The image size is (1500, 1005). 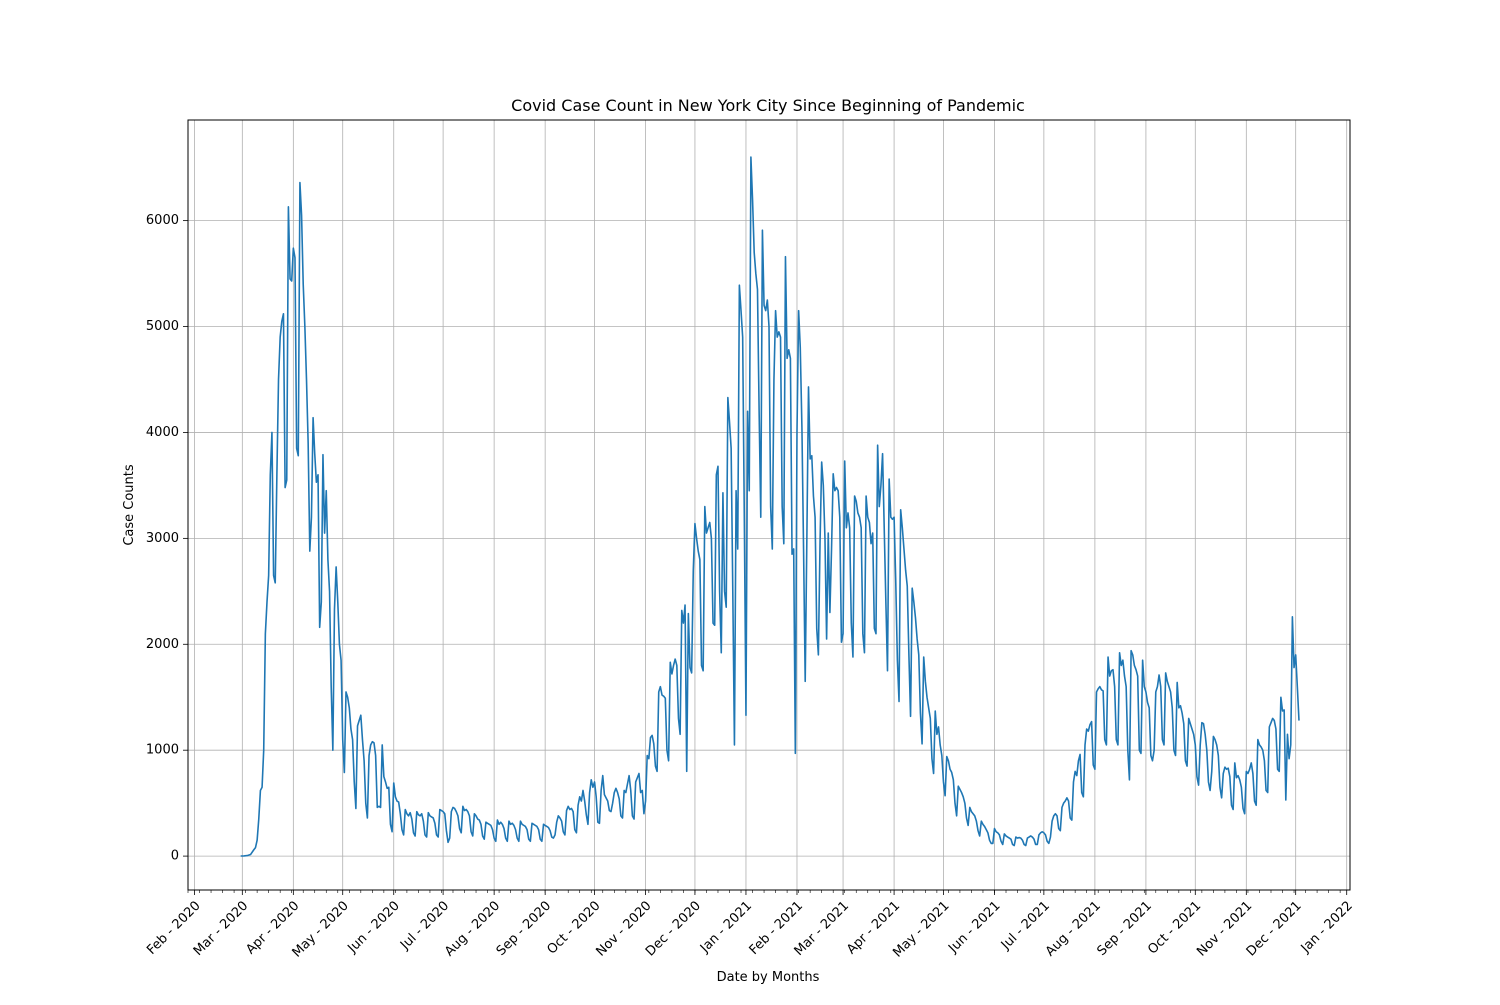 I want to click on x-tick-label: Sep - 2020, so click(x=524, y=928).